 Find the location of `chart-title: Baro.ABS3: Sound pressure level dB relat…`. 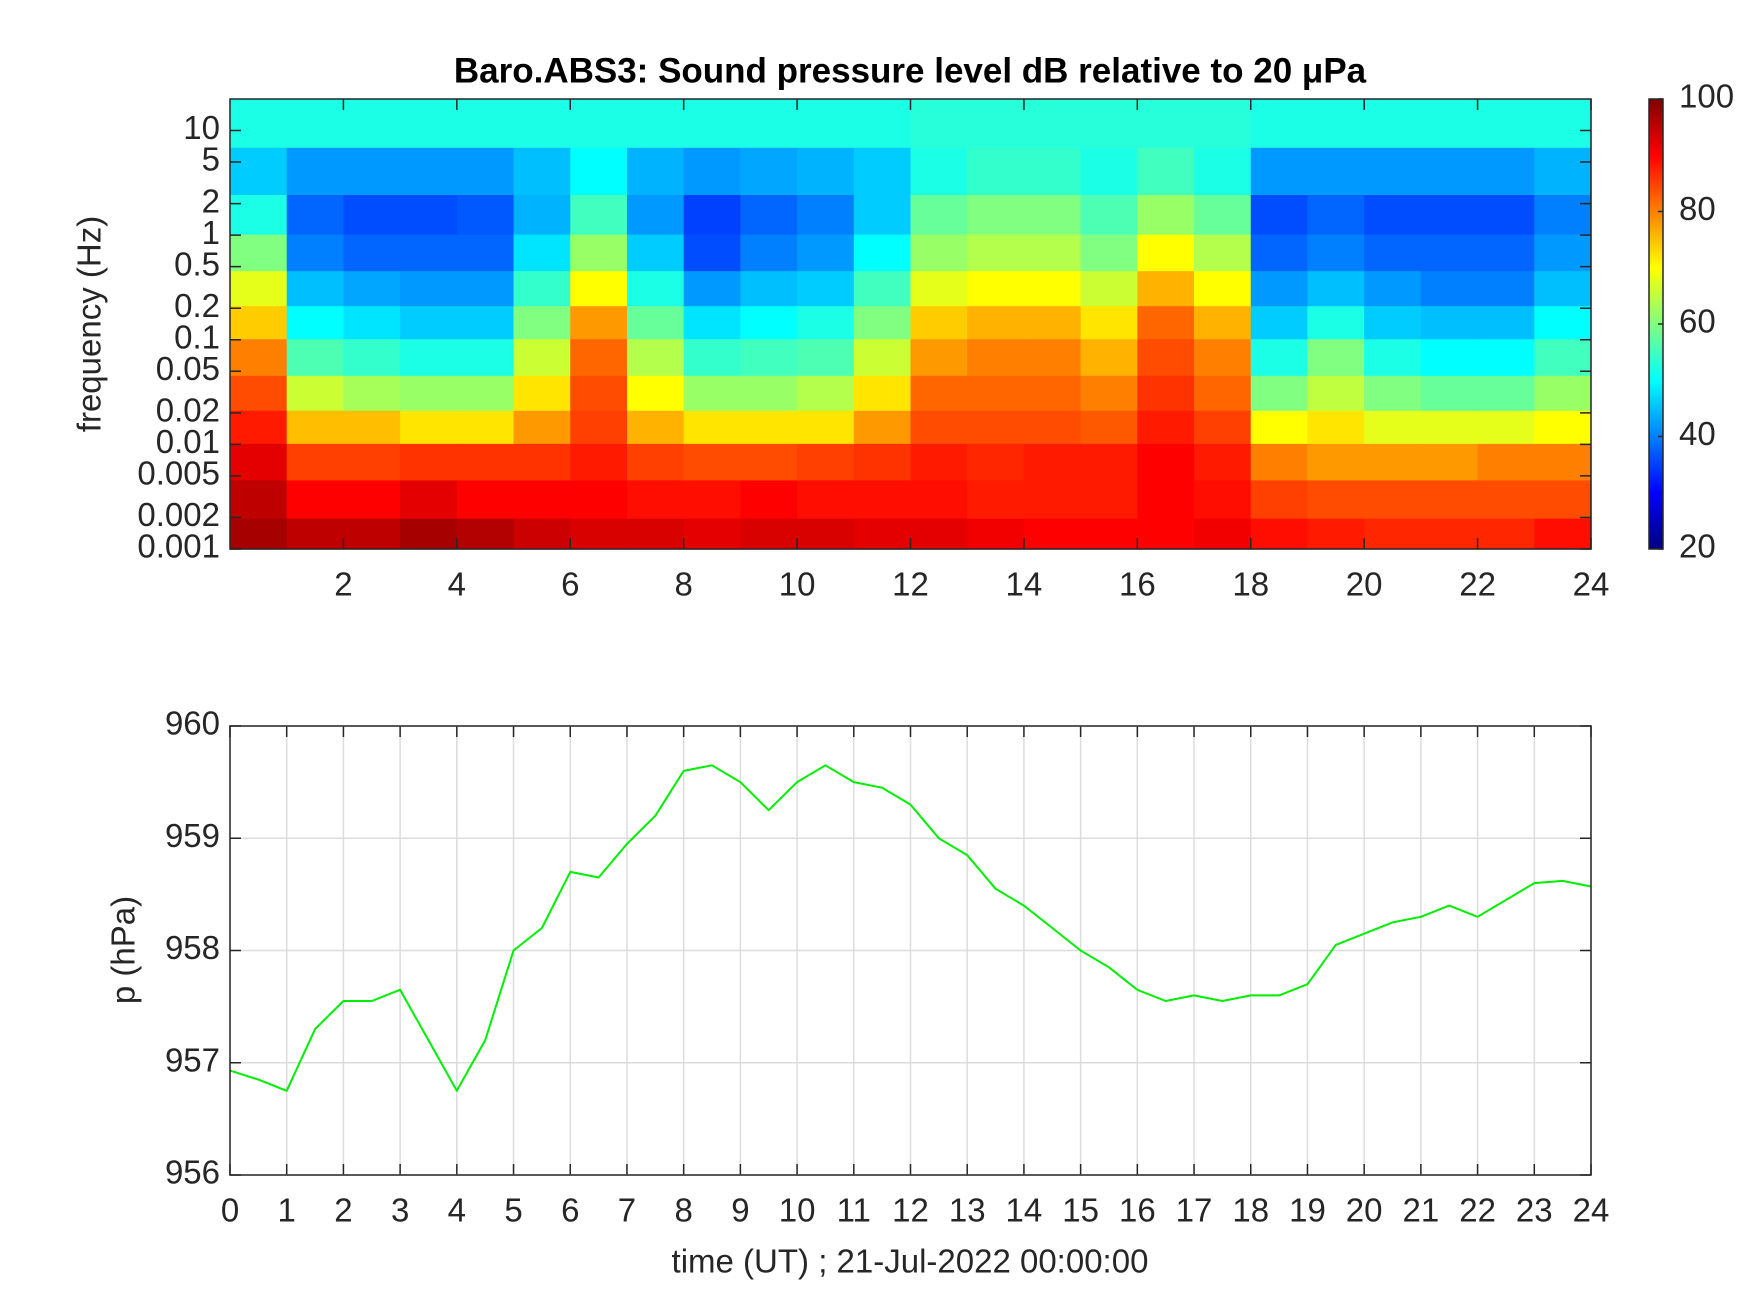

chart-title: Baro.ABS3: Sound pressure level dB relat… is located at coordinates (910, 70).